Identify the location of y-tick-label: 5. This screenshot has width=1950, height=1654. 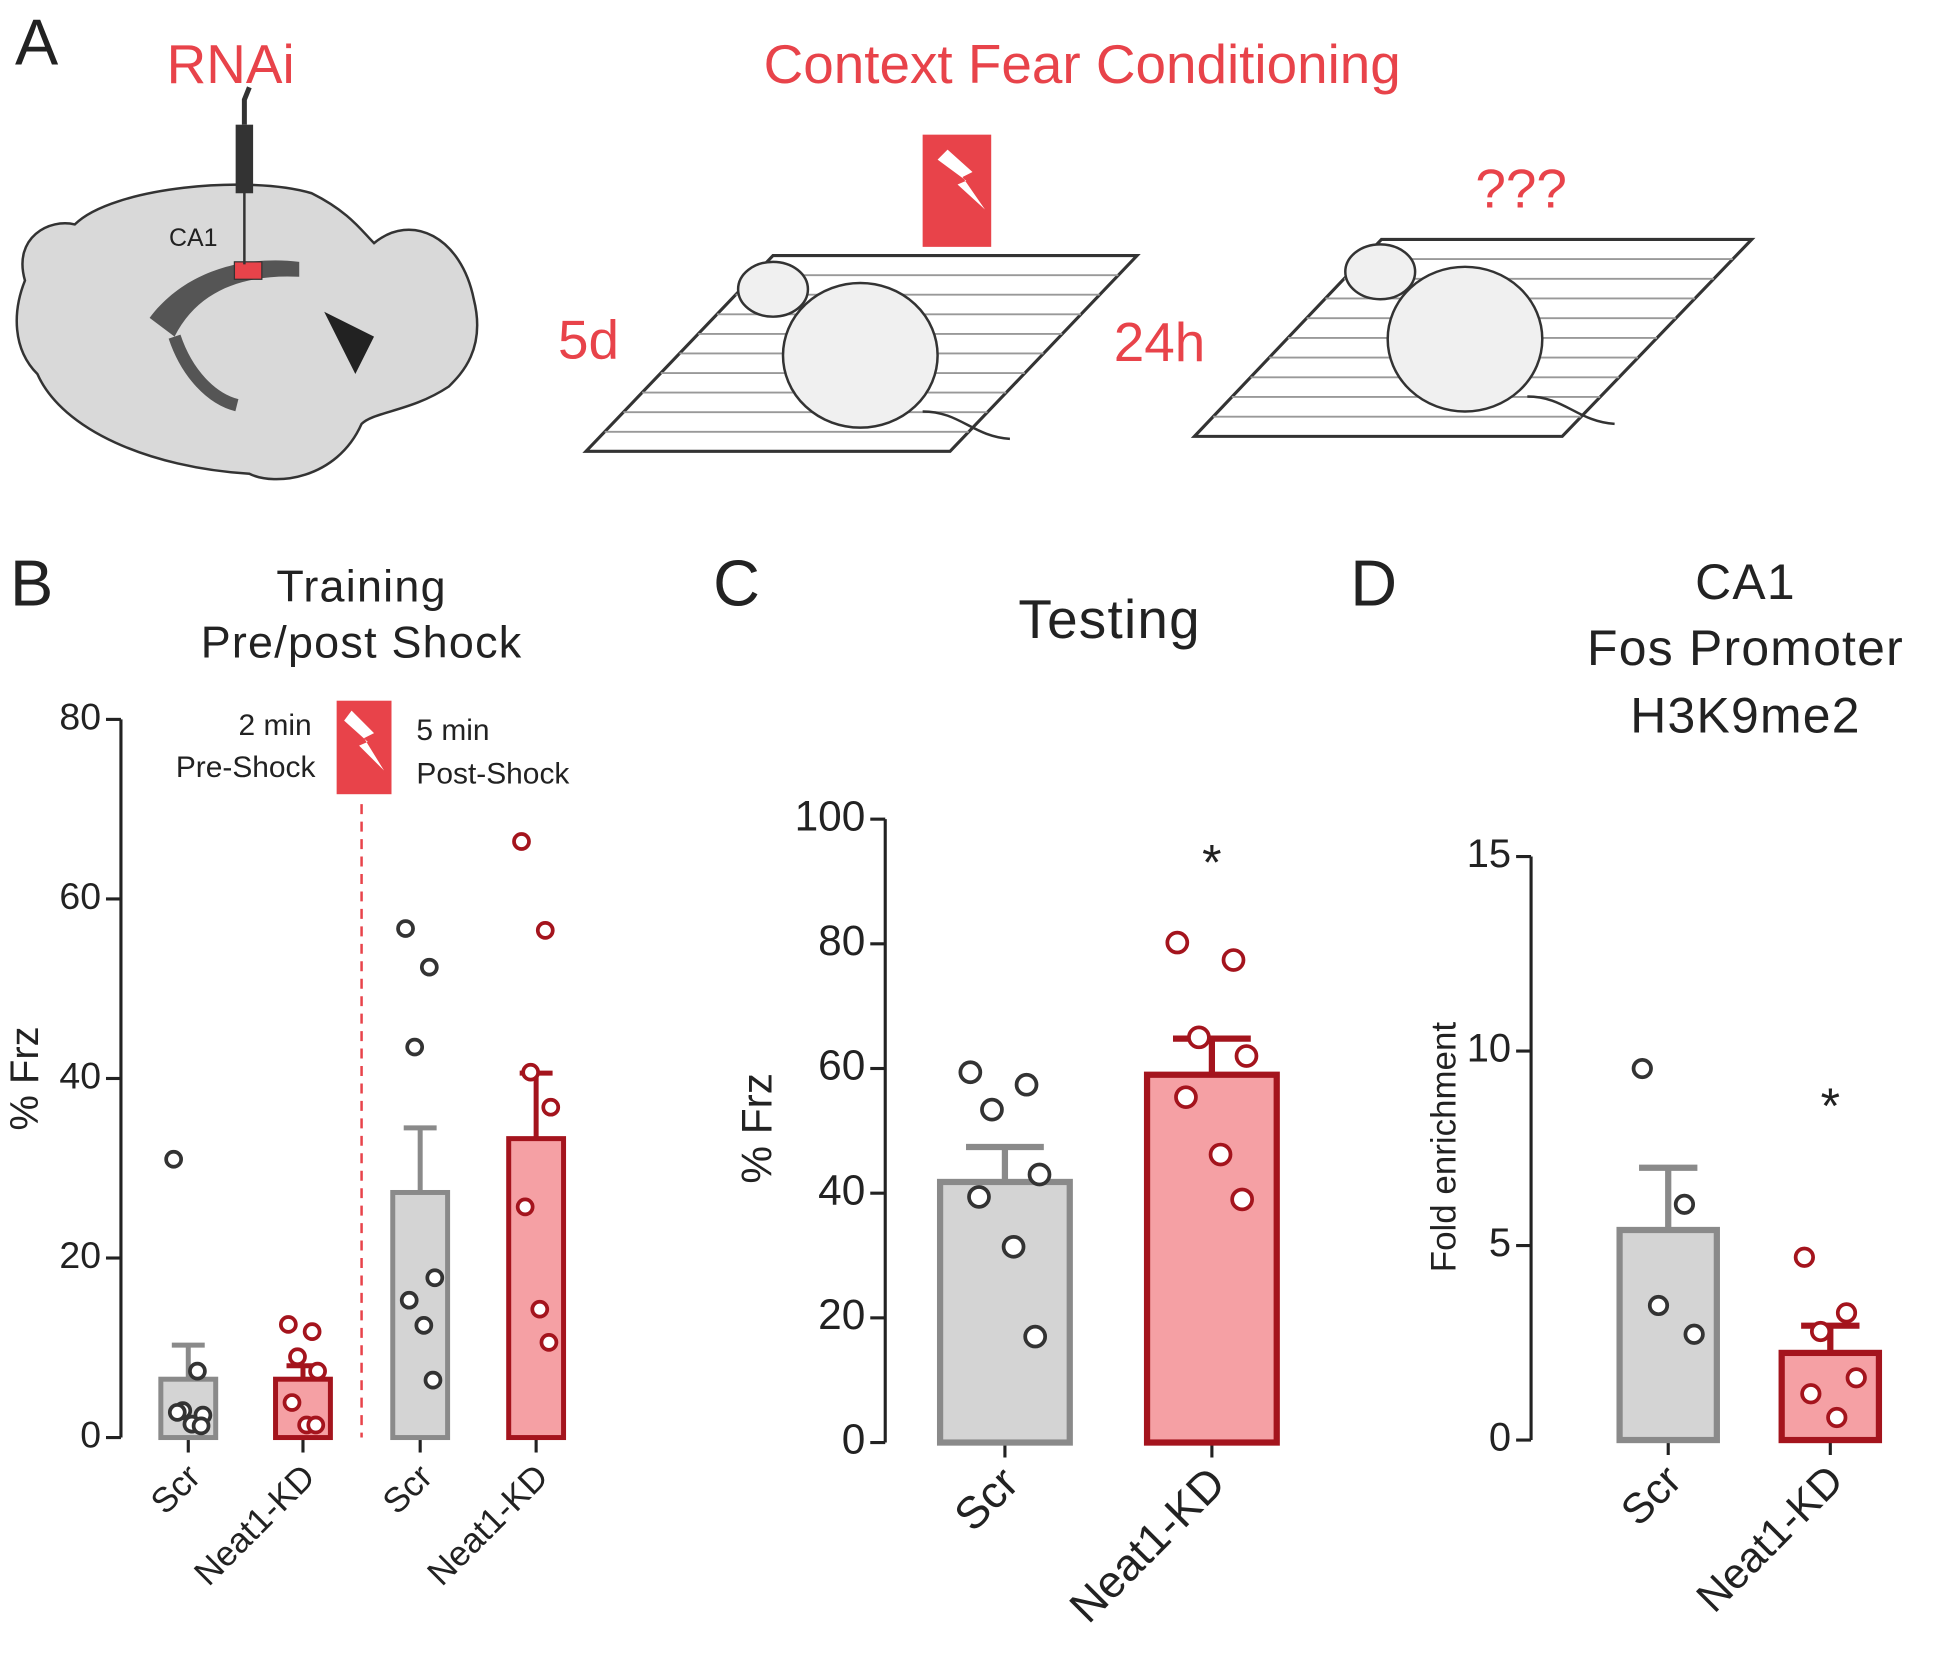
(1500, 1243).